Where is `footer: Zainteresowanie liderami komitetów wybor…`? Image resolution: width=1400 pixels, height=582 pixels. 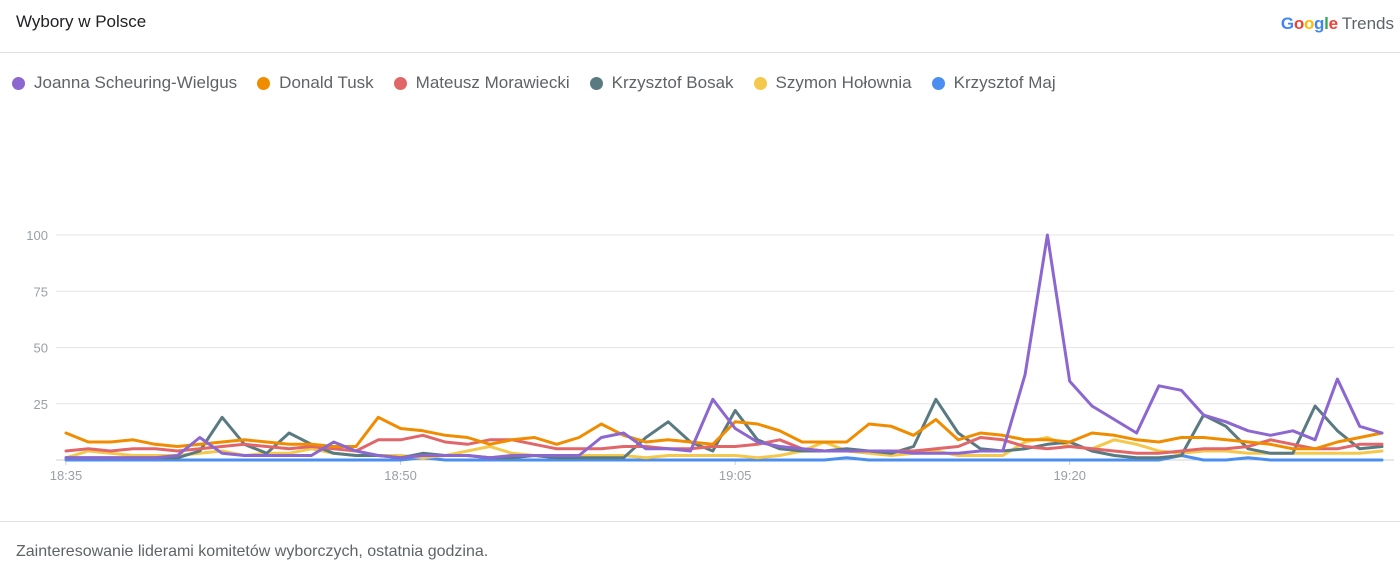 footer: Zainteresowanie liderami komitetów wybor… is located at coordinates (700, 551).